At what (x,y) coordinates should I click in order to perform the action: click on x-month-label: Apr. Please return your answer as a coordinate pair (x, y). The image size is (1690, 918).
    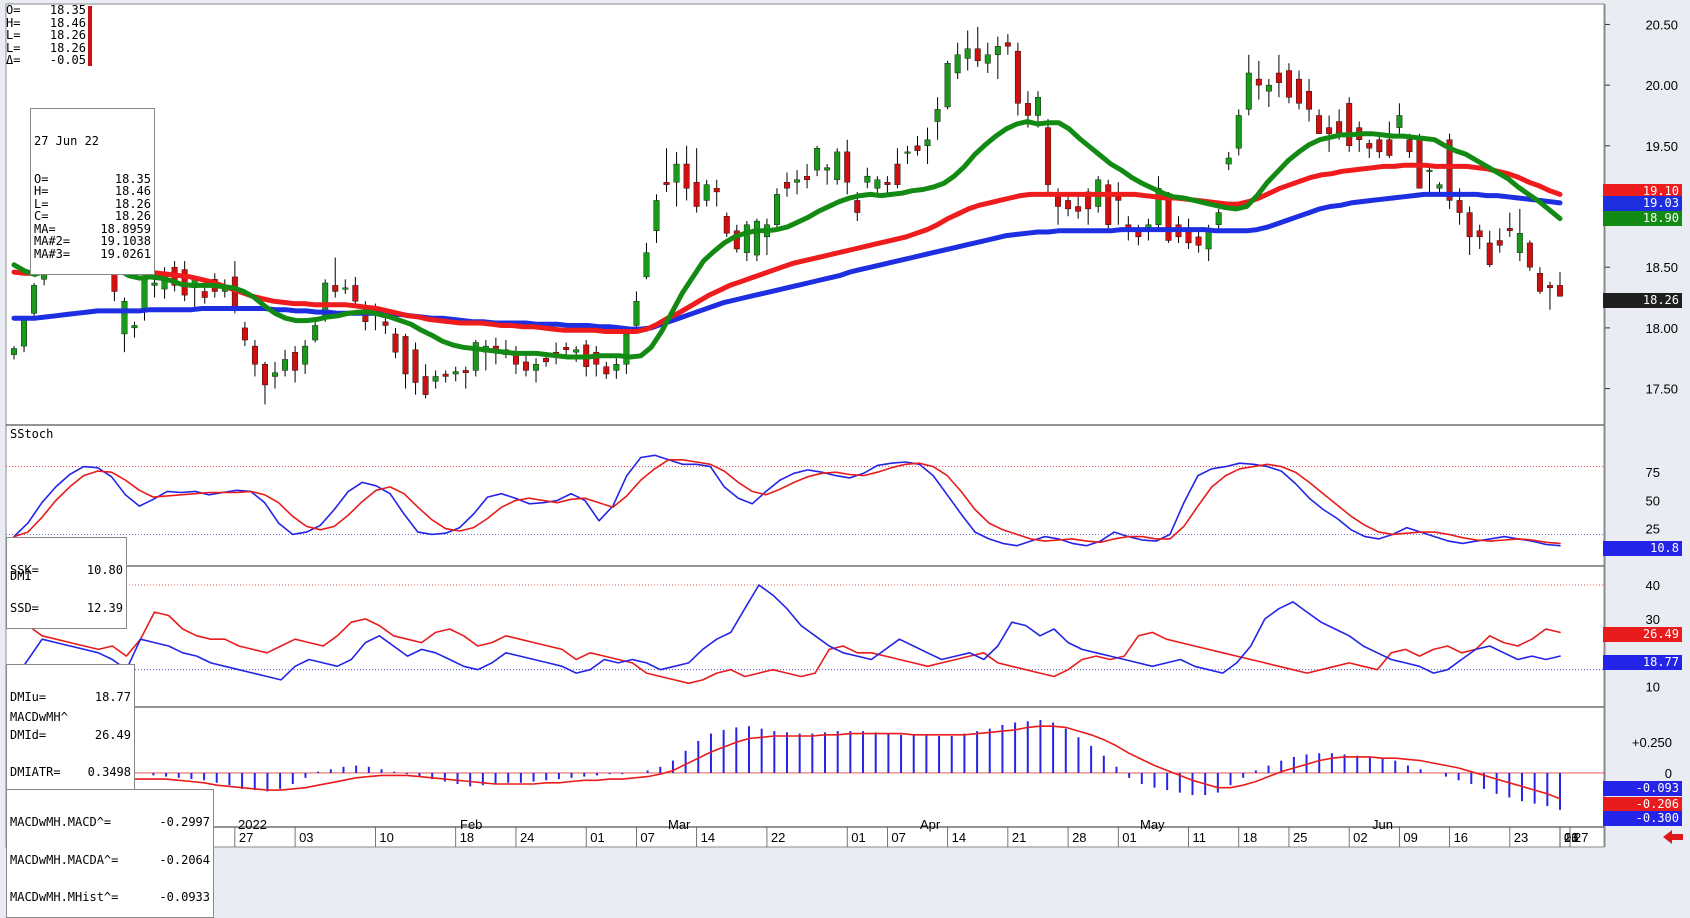
    Looking at the image, I should click on (930, 824).